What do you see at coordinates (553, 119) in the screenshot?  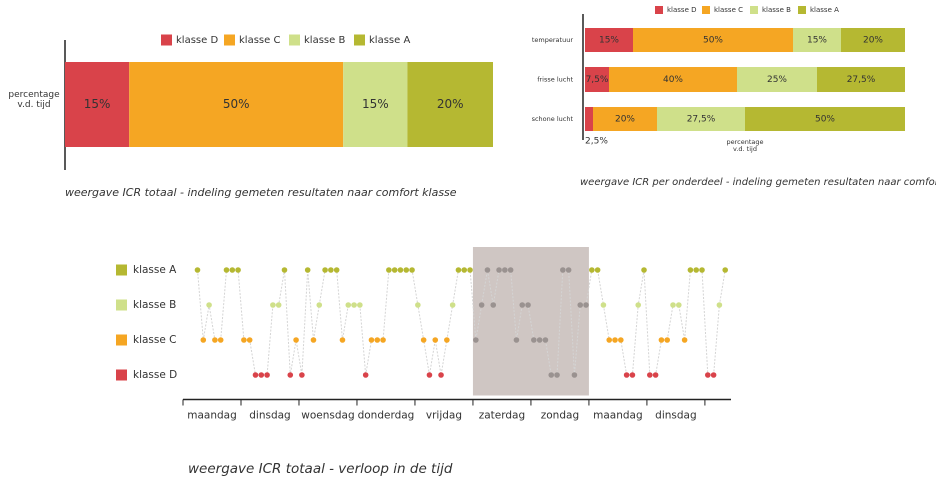 I see `category-label: schone lucht` at bounding box center [553, 119].